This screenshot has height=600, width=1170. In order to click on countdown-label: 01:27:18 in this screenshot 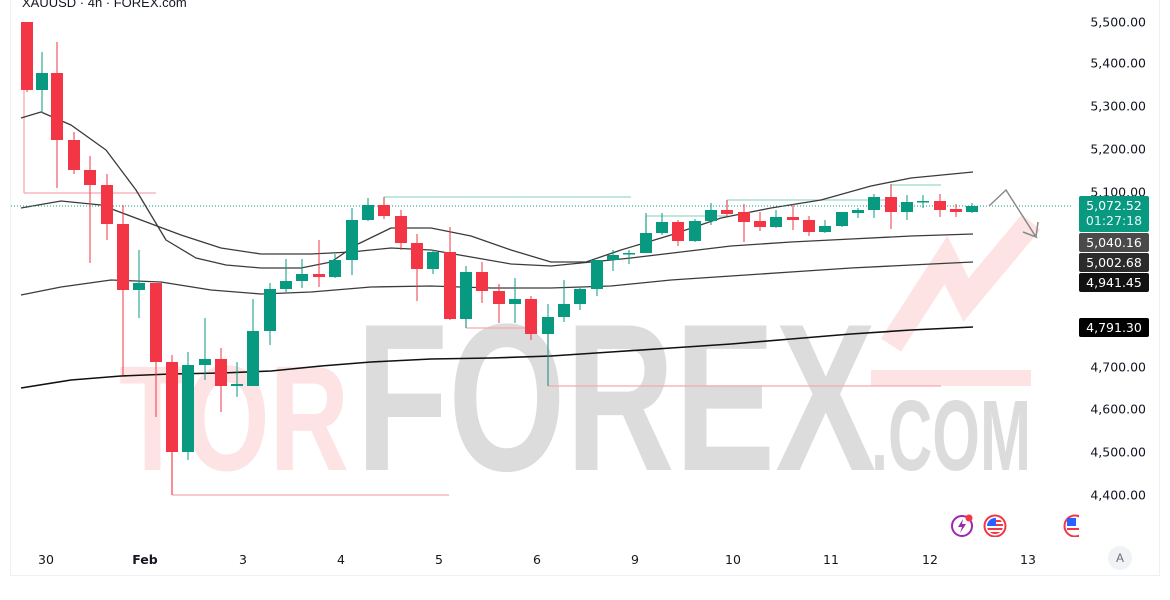, I will do `click(1114, 220)`.